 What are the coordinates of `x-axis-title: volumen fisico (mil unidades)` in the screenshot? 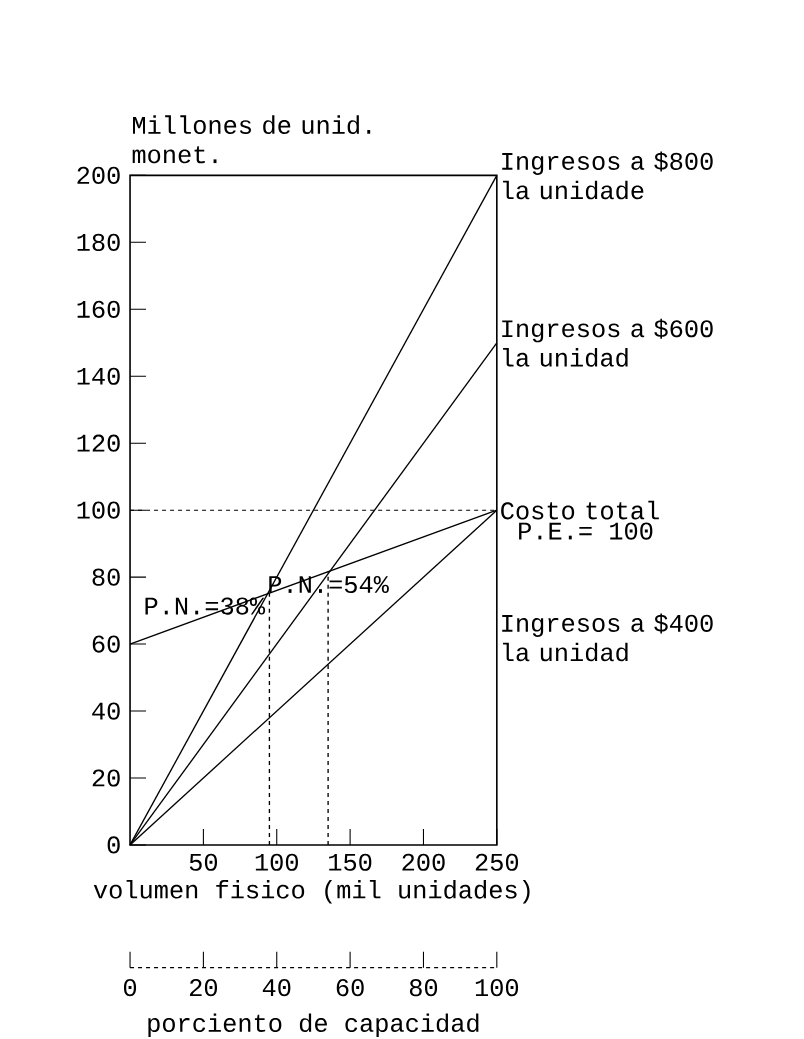 It's located at (311, 892).